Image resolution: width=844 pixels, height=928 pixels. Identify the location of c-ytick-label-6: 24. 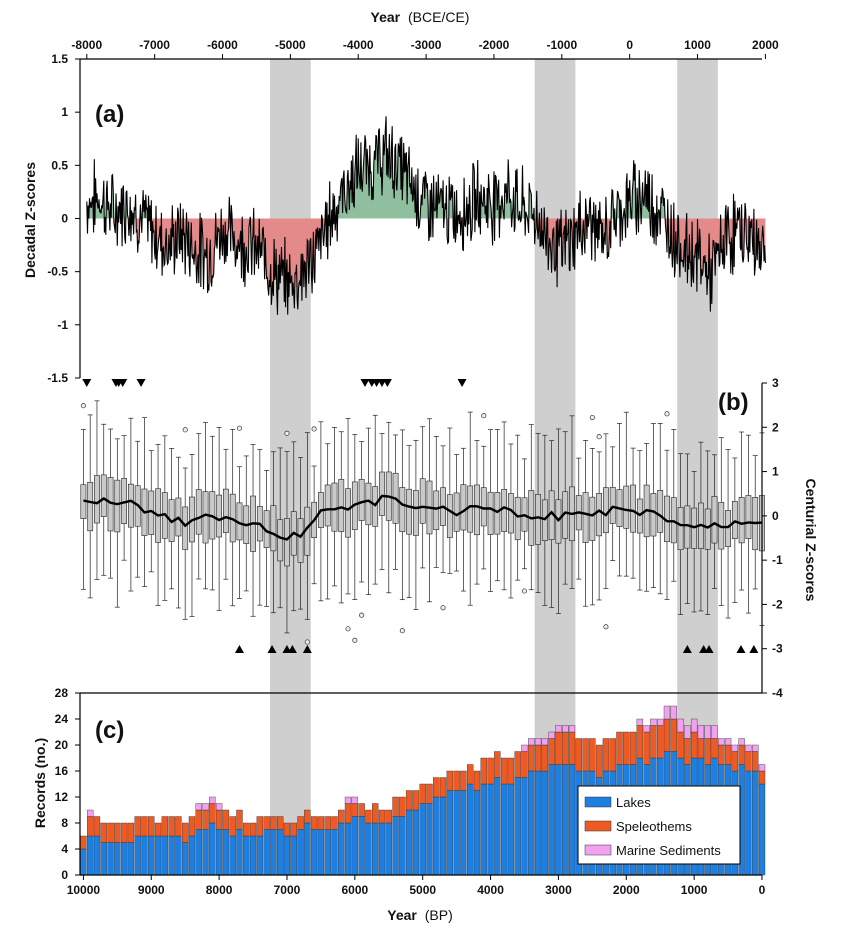
(62, 719).